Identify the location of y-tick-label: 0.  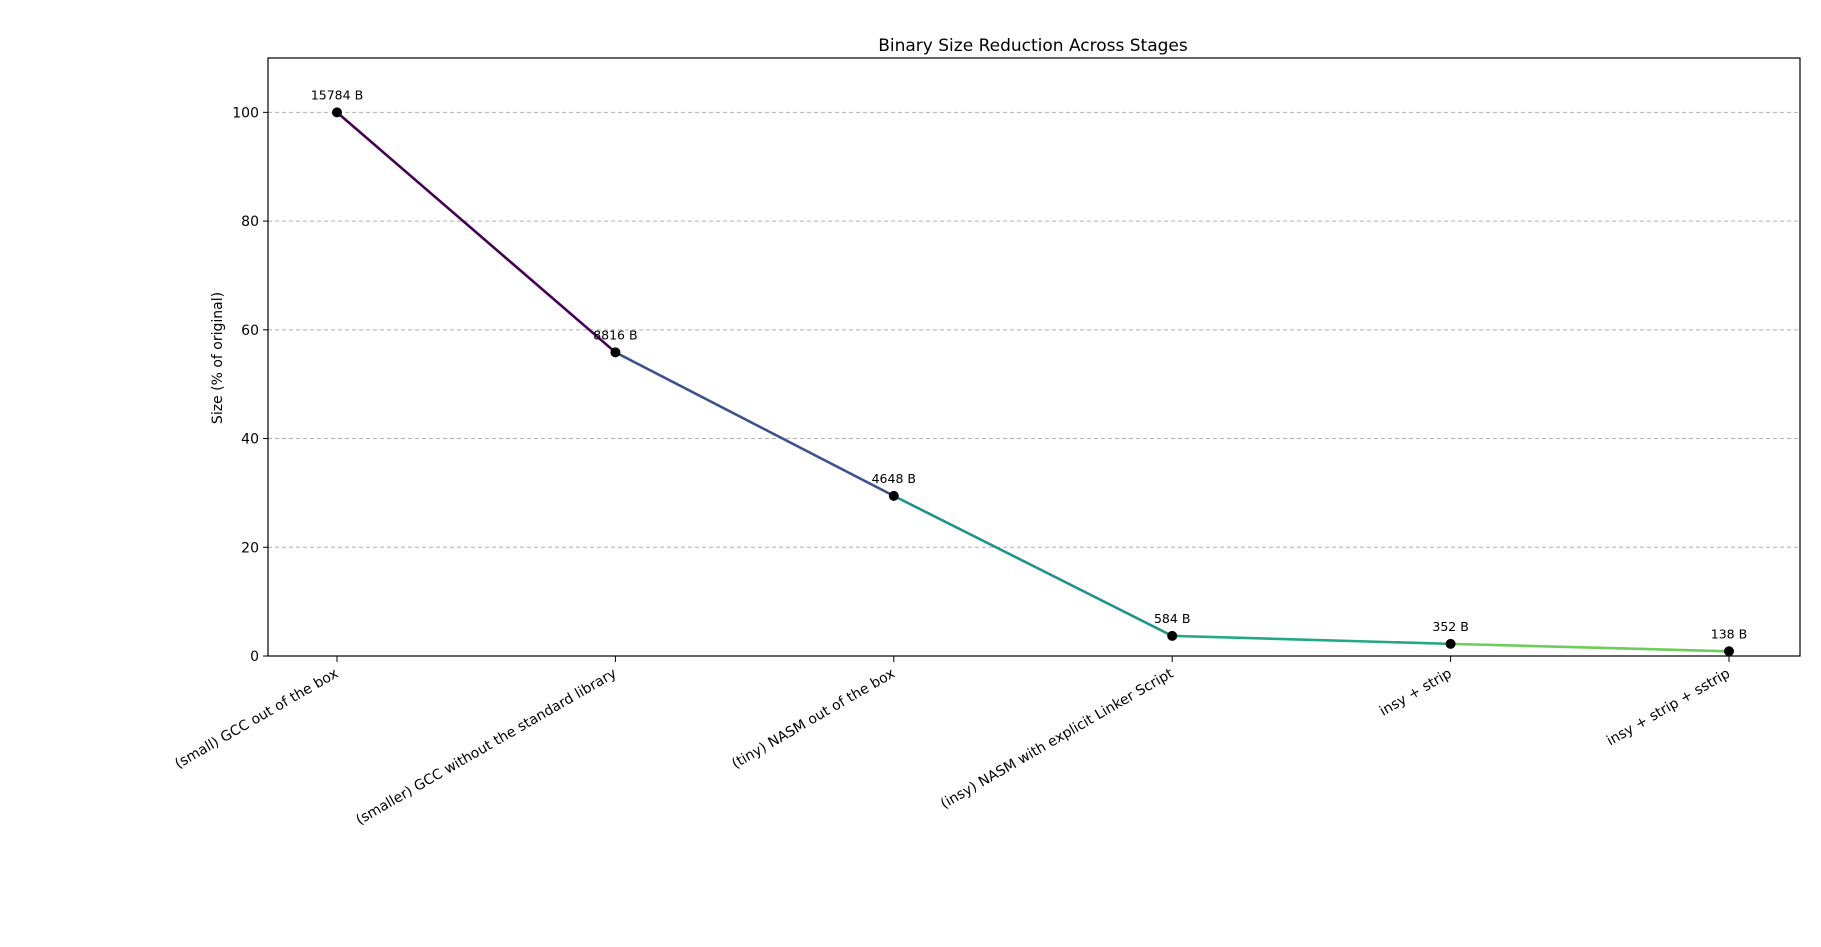
(254, 657).